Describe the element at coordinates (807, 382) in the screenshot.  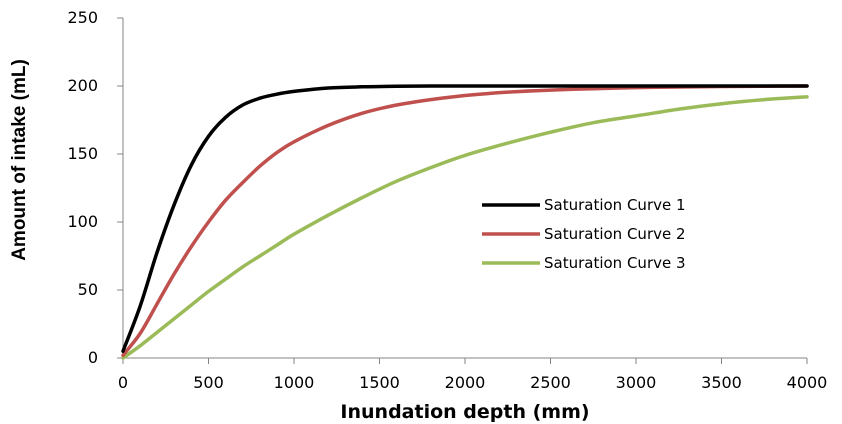
I see `x-tick-label: 4000` at that location.